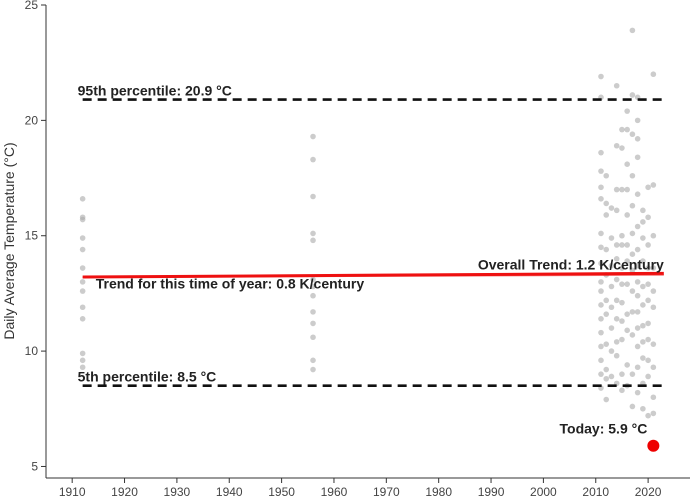 Image resolution: width=700 pixels, height=500 pixels. I want to click on y-tick-label: 20, so click(32, 120).